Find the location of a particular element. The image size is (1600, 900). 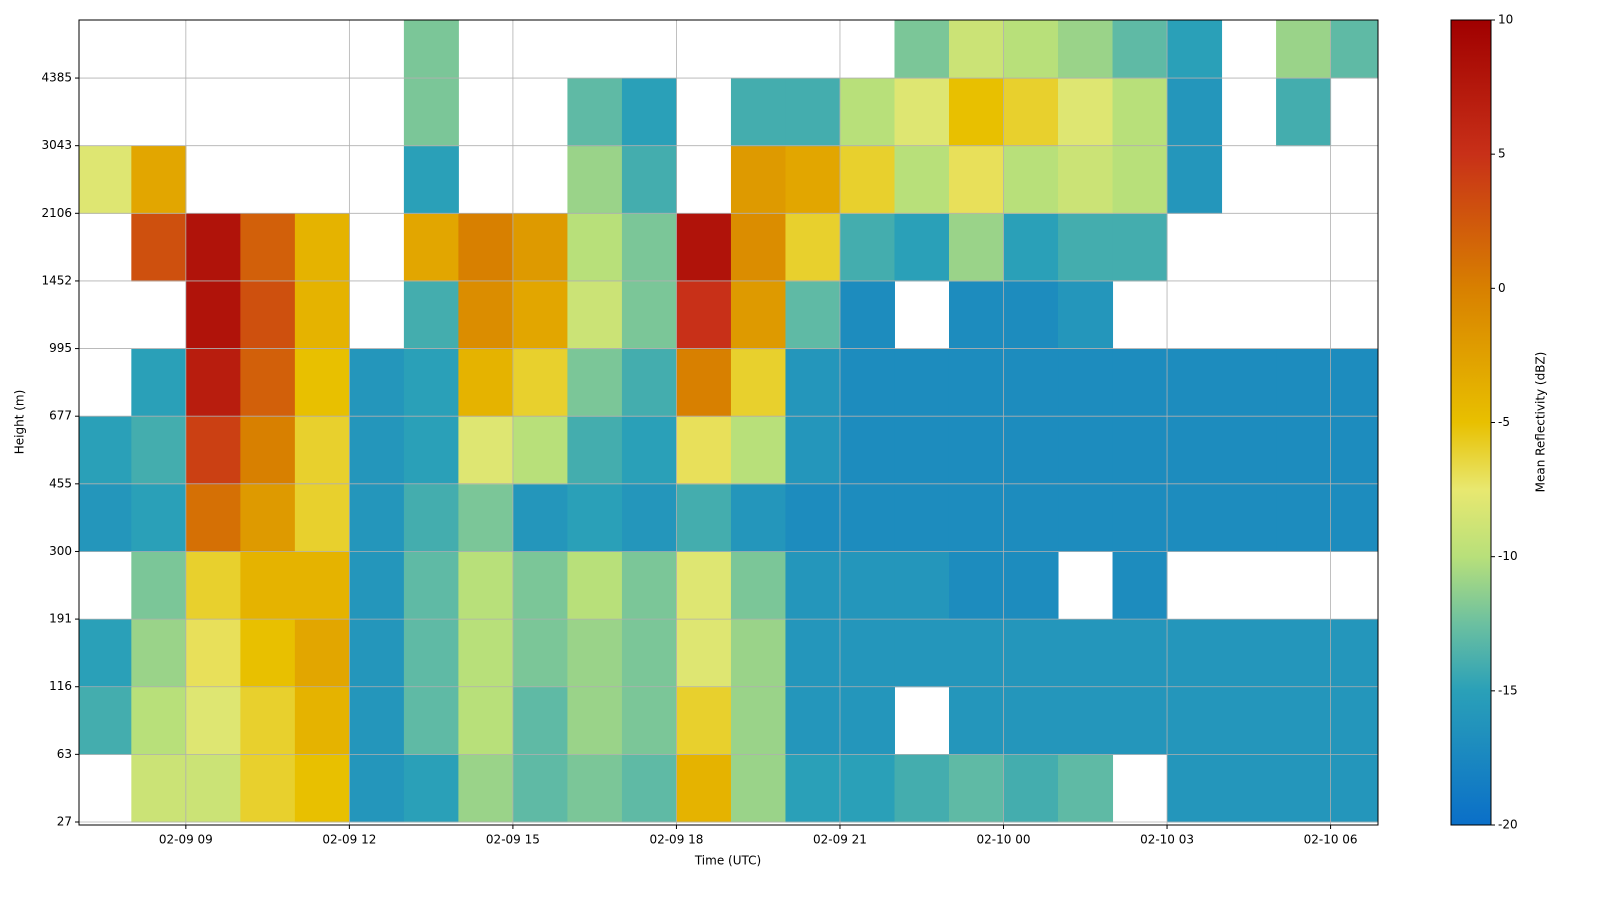

y-tick-label: 677 is located at coordinates (60, 416).